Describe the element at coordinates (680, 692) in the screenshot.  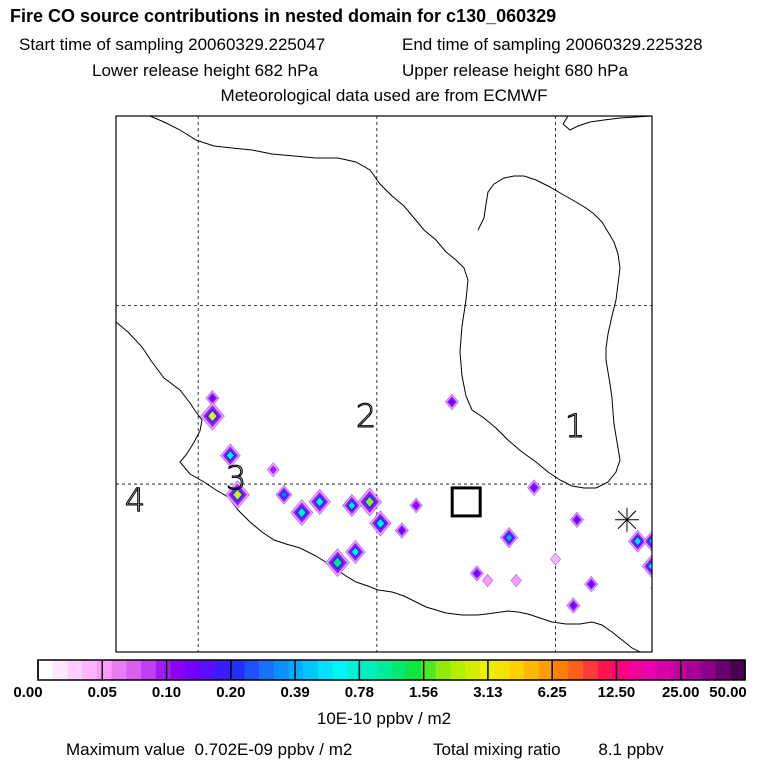
I see `colorbar-tick-label: 25.00` at that location.